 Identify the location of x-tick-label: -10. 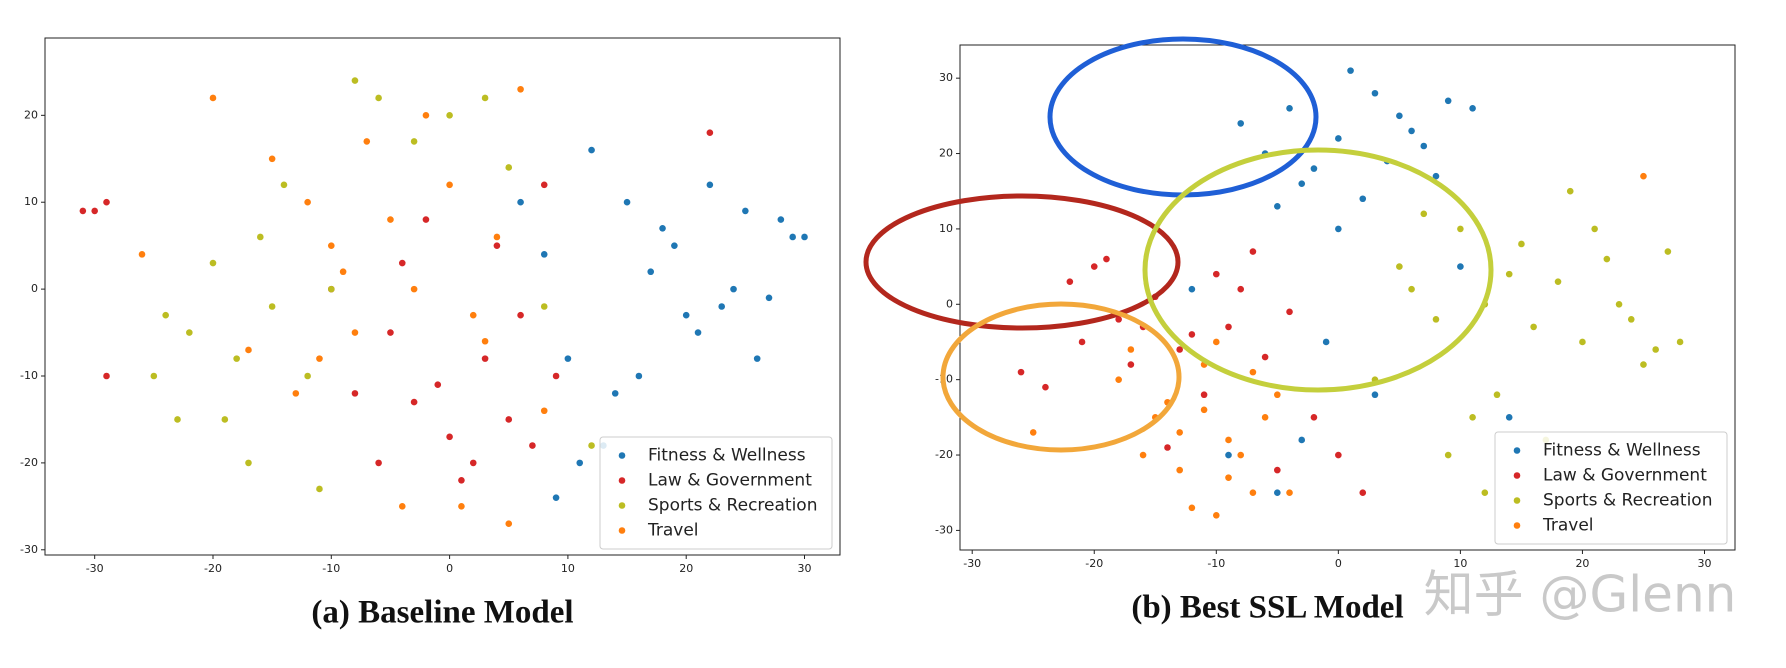
(1216, 563).